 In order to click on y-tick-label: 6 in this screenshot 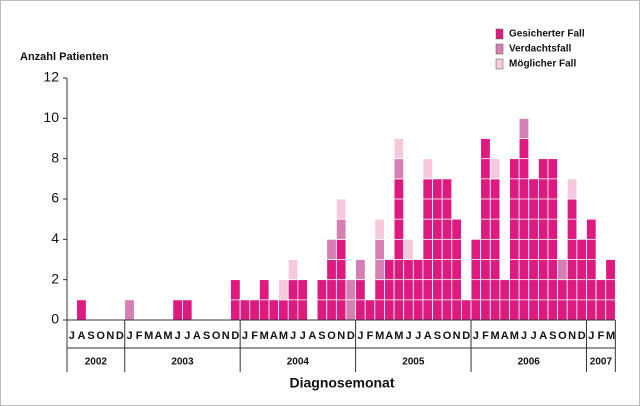, I will do `click(55, 198)`.